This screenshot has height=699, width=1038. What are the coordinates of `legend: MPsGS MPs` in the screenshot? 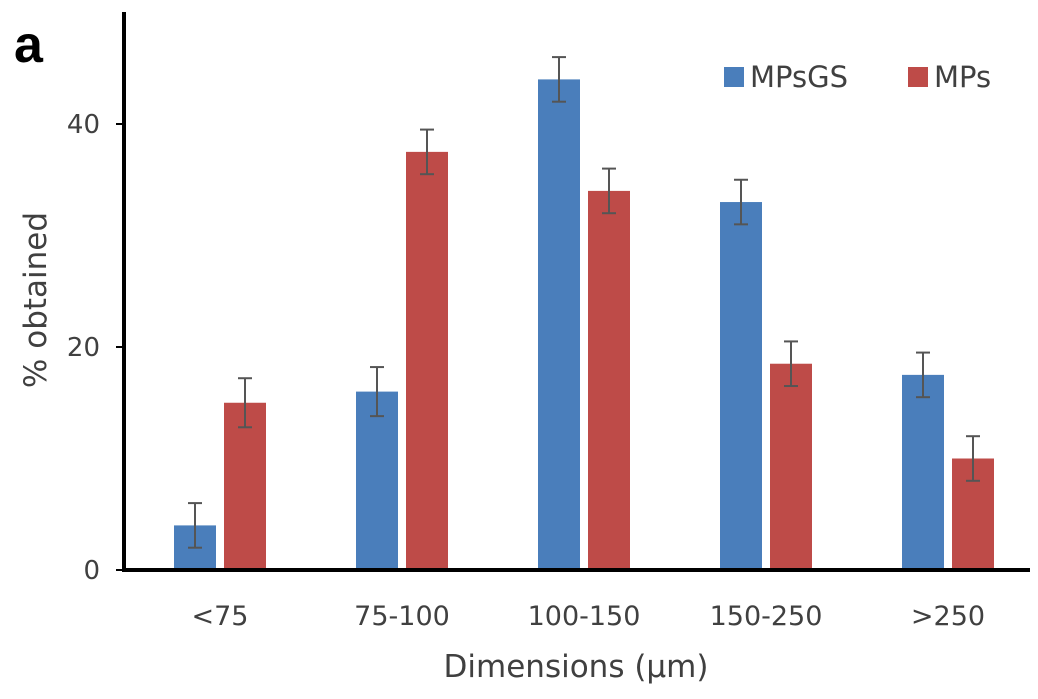 It's located at (857, 77).